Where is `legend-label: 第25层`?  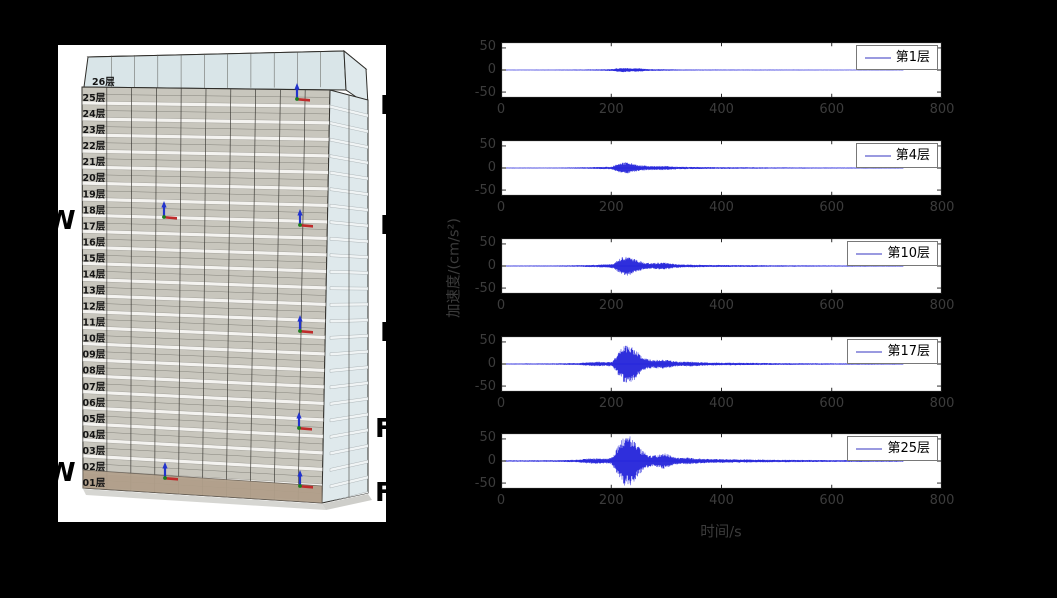
legend-label: 第25层 is located at coordinates (908, 448).